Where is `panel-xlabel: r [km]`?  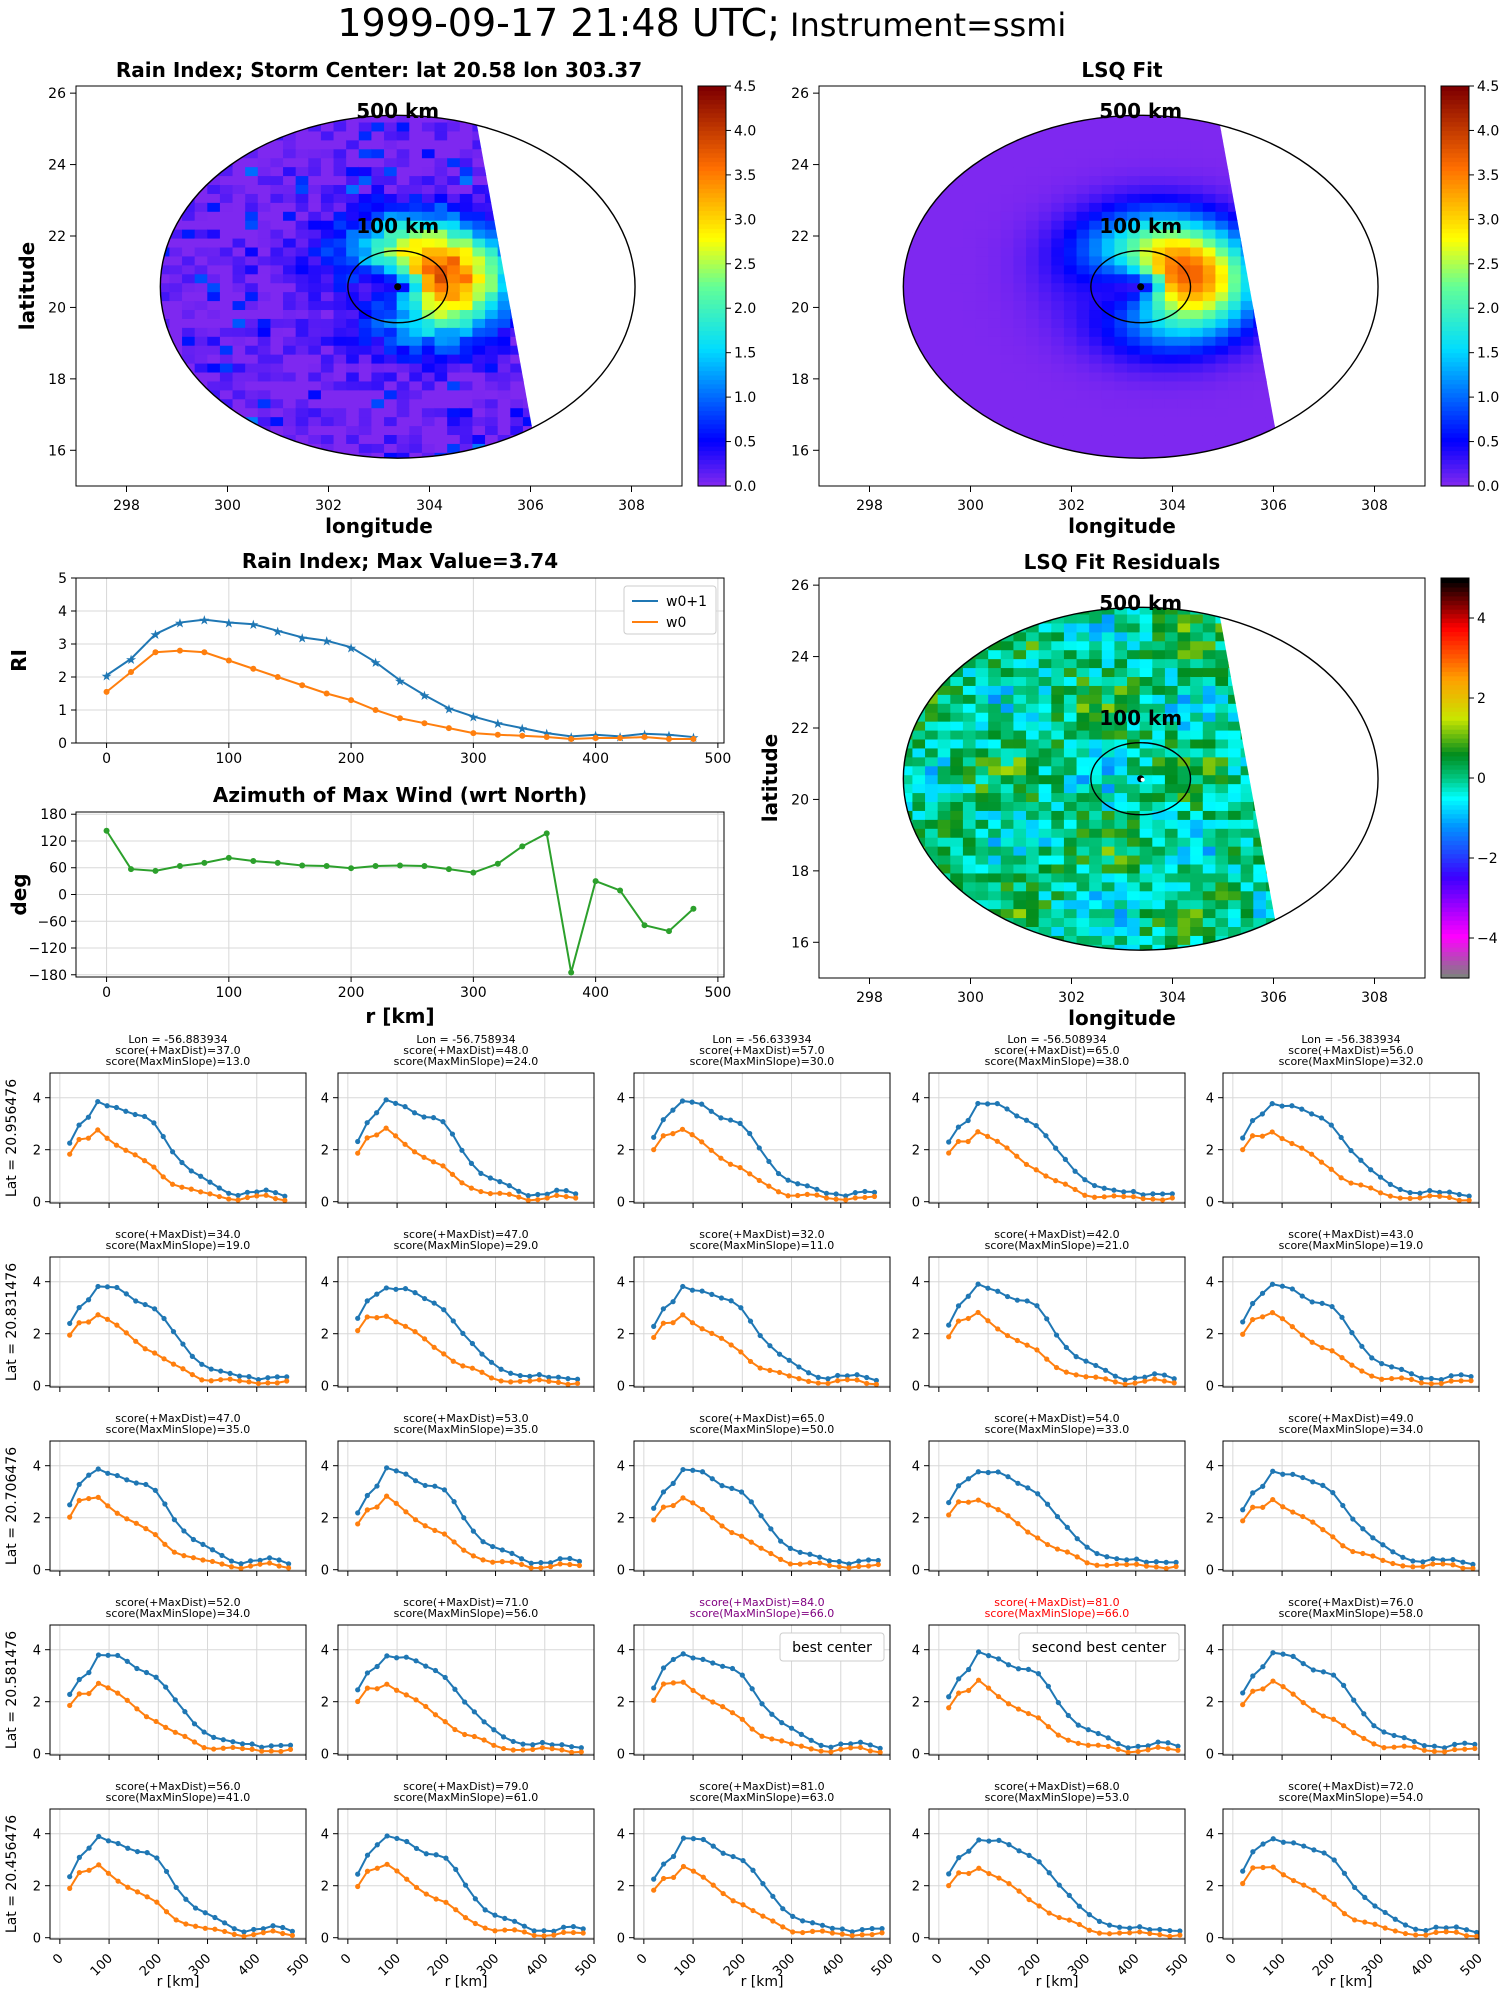
panel-xlabel: r [km] is located at coordinates (762, 1982).